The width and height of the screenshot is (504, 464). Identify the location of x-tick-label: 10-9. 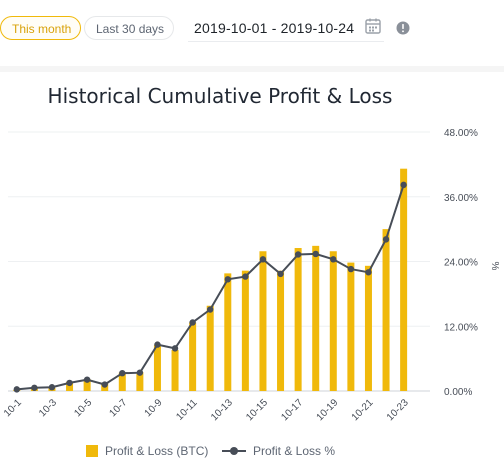
(154, 408).